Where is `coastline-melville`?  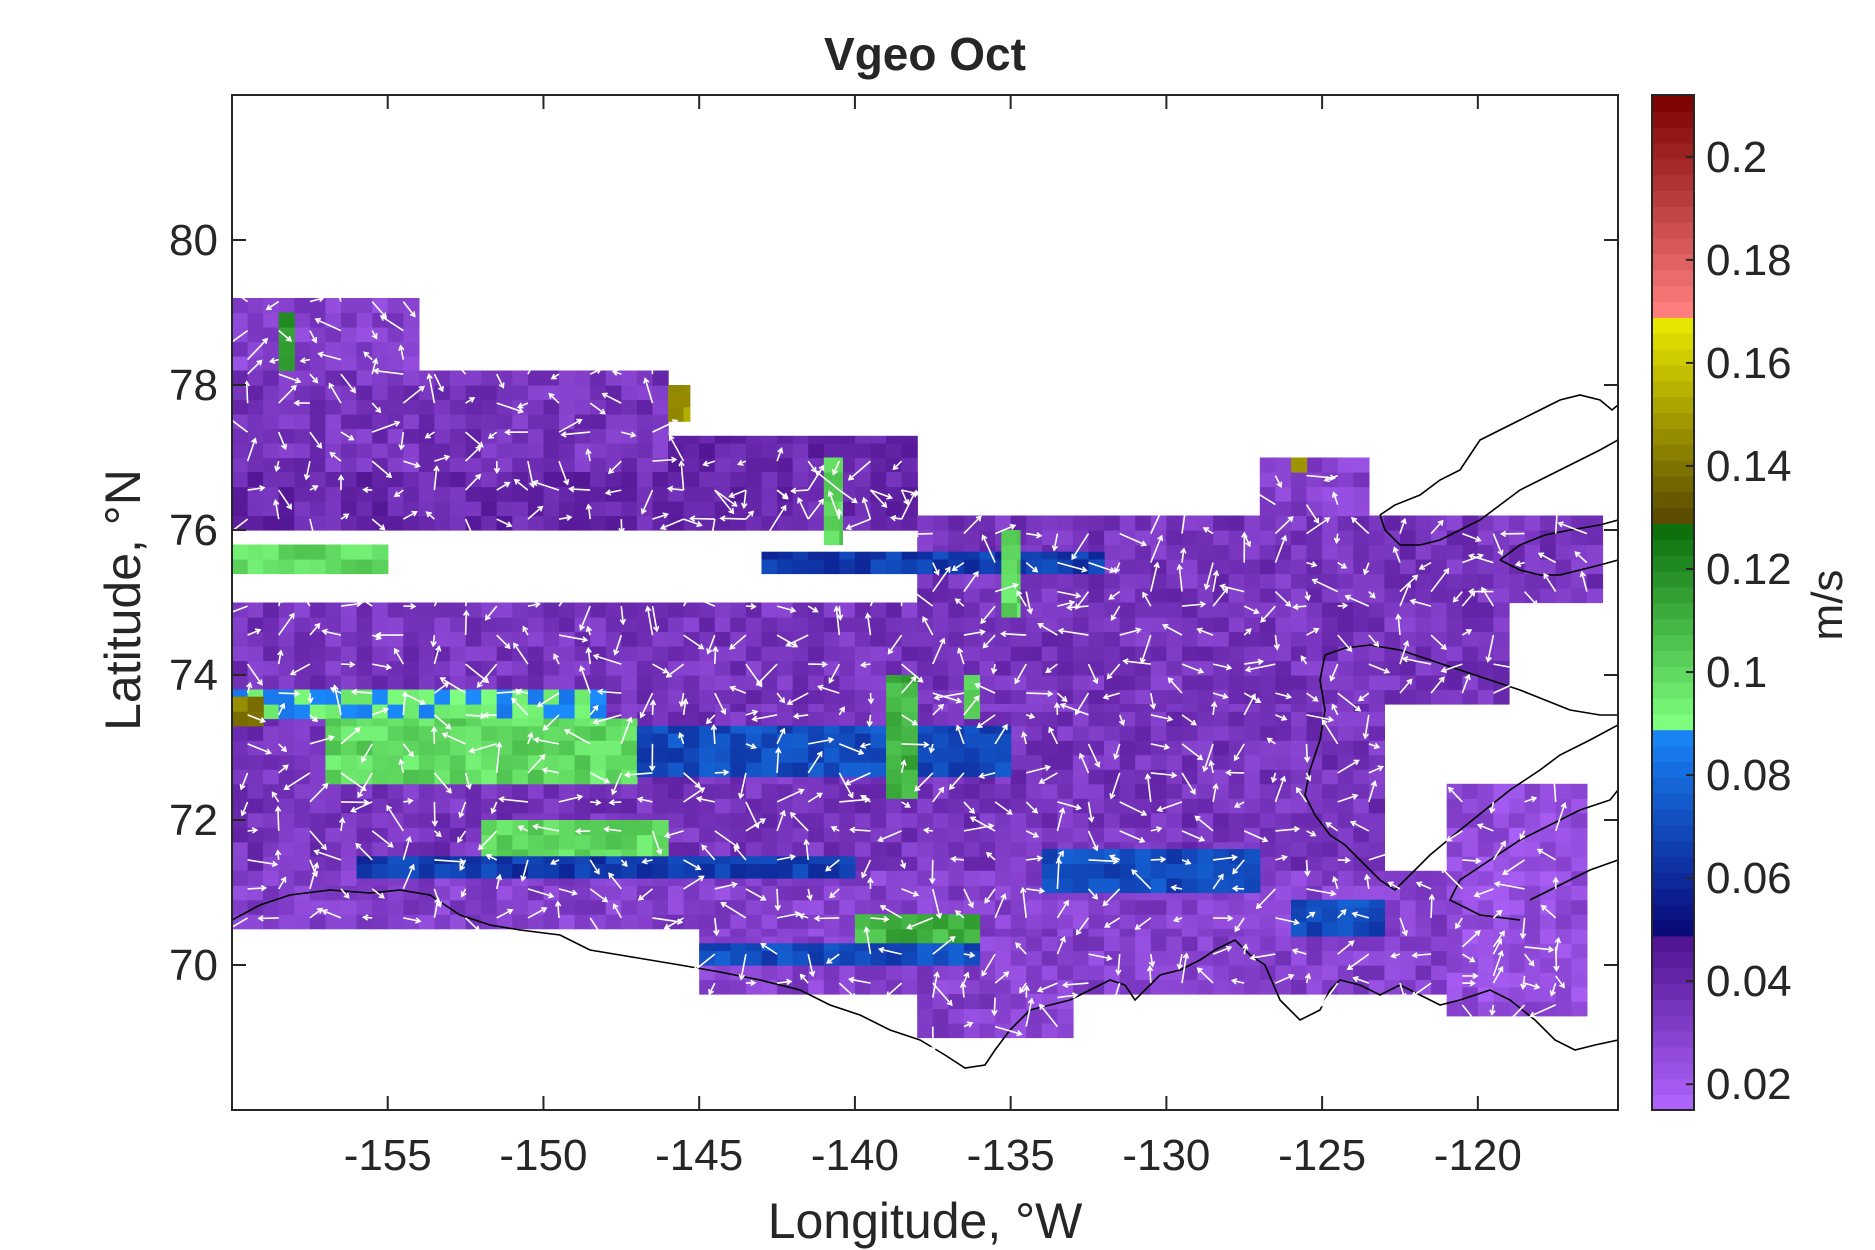
coastline-melville is located at coordinates (1558, 547).